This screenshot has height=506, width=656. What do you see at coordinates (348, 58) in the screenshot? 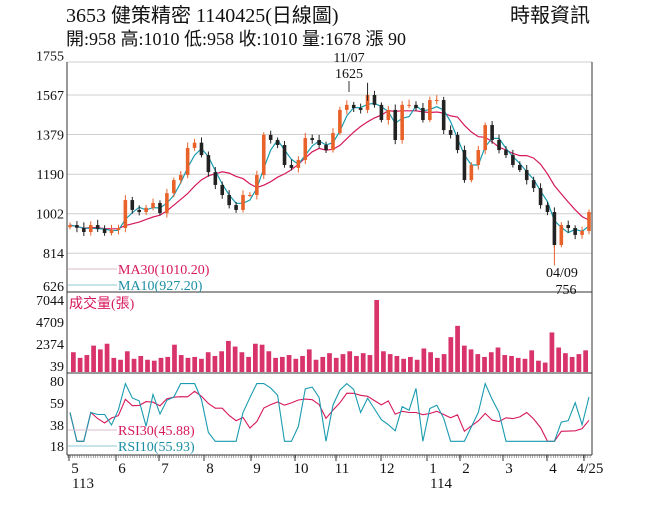
I see `high-date-annotation: 11/07` at bounding box center [348, 58].